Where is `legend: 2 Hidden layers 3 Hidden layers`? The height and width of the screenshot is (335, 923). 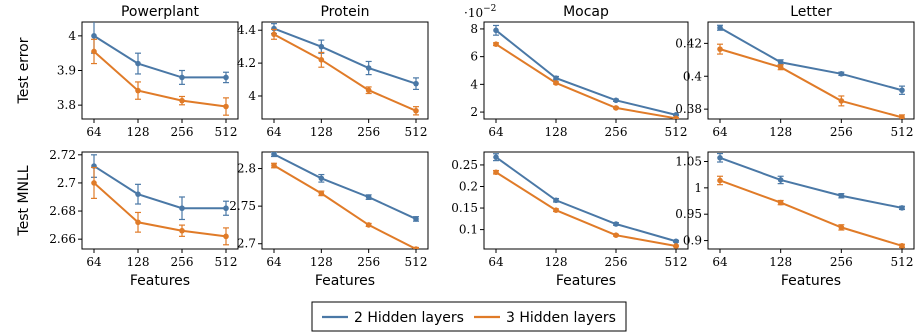 legend: 2 Hidden layers 3 Hidden layers is located at coordinates (469, 316).